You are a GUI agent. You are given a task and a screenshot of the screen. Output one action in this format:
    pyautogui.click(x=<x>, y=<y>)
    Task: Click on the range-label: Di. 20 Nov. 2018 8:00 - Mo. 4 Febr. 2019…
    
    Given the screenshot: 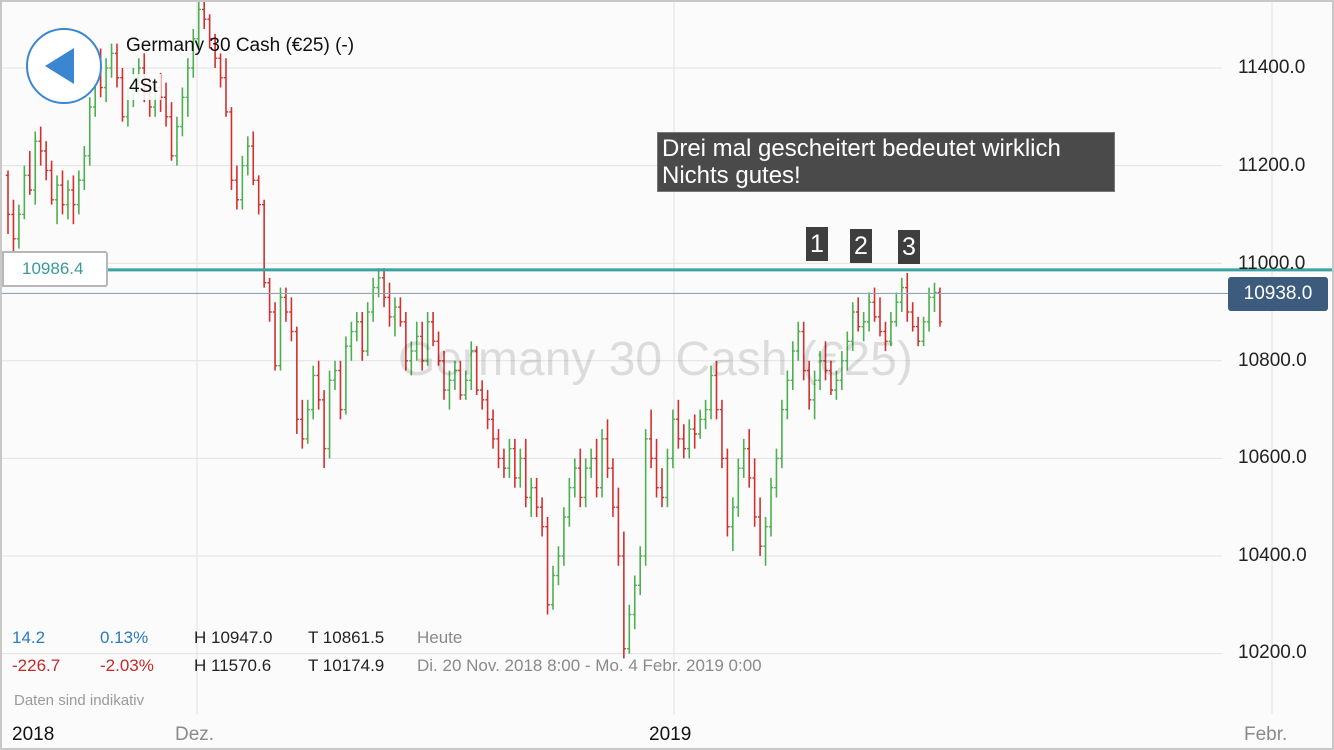 What is the action you would take?
    pyautogui.click(x=589, y=665)
    